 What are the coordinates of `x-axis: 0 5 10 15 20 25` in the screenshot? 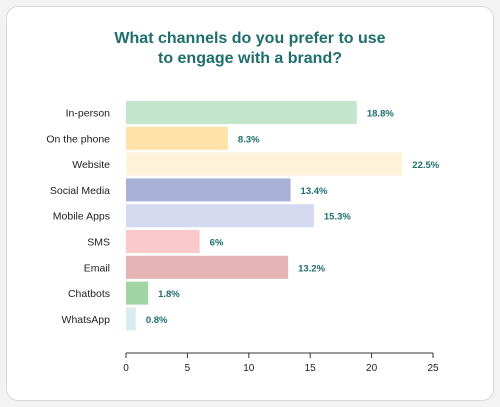 It's located at (281, 363).